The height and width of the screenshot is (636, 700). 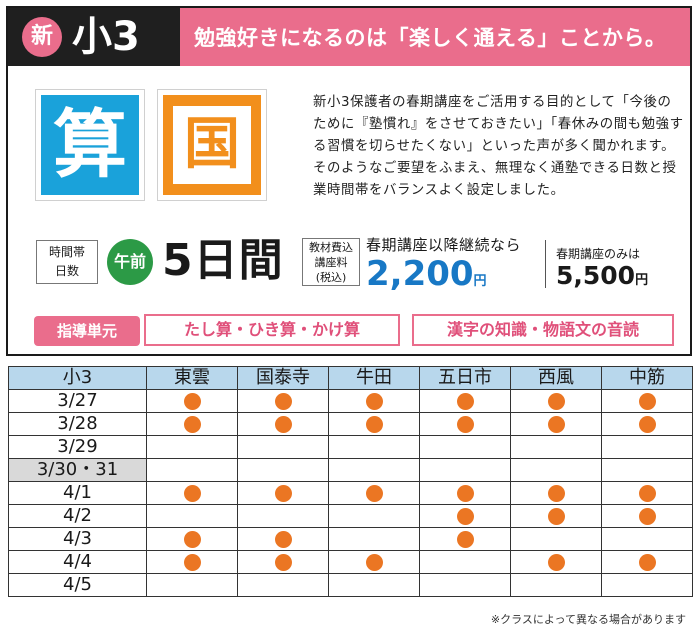 What do you see at coordinates (430, 38) in the screenshot?
I see `headline: 勉強好きになるのは「楽しく通える」ことから。` at bounding box center [430, 38].